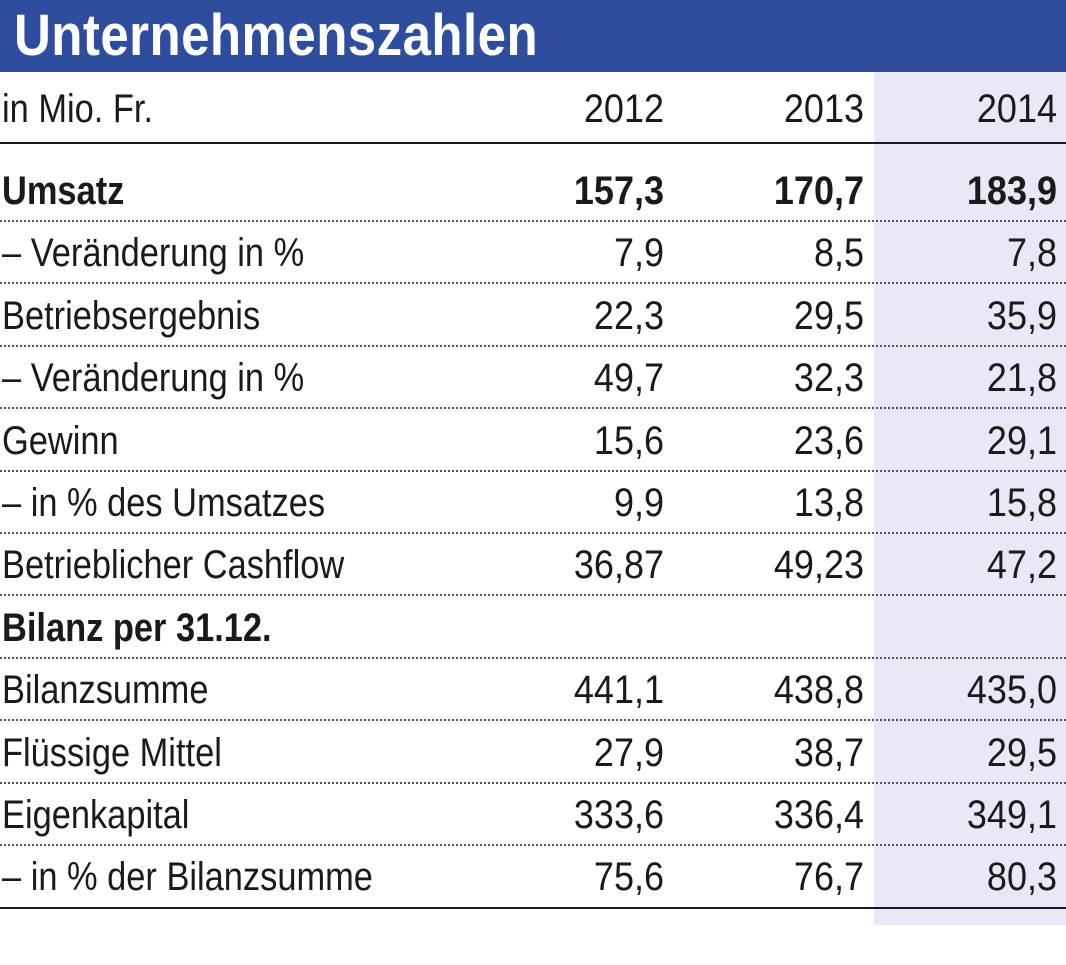 This screenshot has width=1066, height=965. Describe the element at coordinates (818, 815) in the screenshot. I see `cell-2013: 336,4` at that location.